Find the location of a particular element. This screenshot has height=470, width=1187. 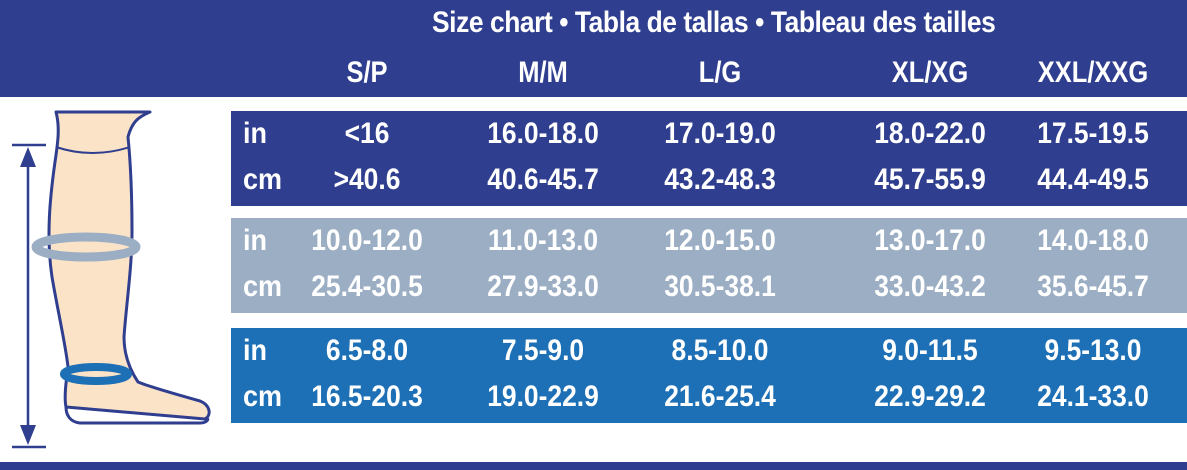

cell-value: <16 is located at coordinates (367, 133).